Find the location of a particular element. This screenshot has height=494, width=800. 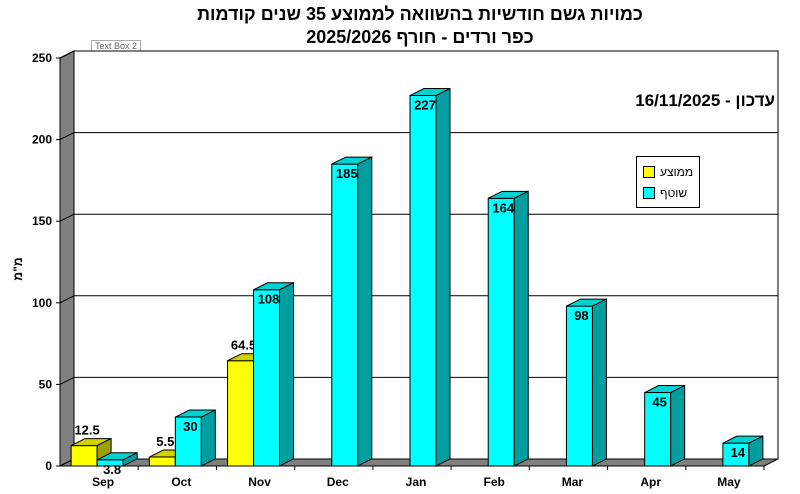

data-label: 164 is located at coordinates (503, 207).